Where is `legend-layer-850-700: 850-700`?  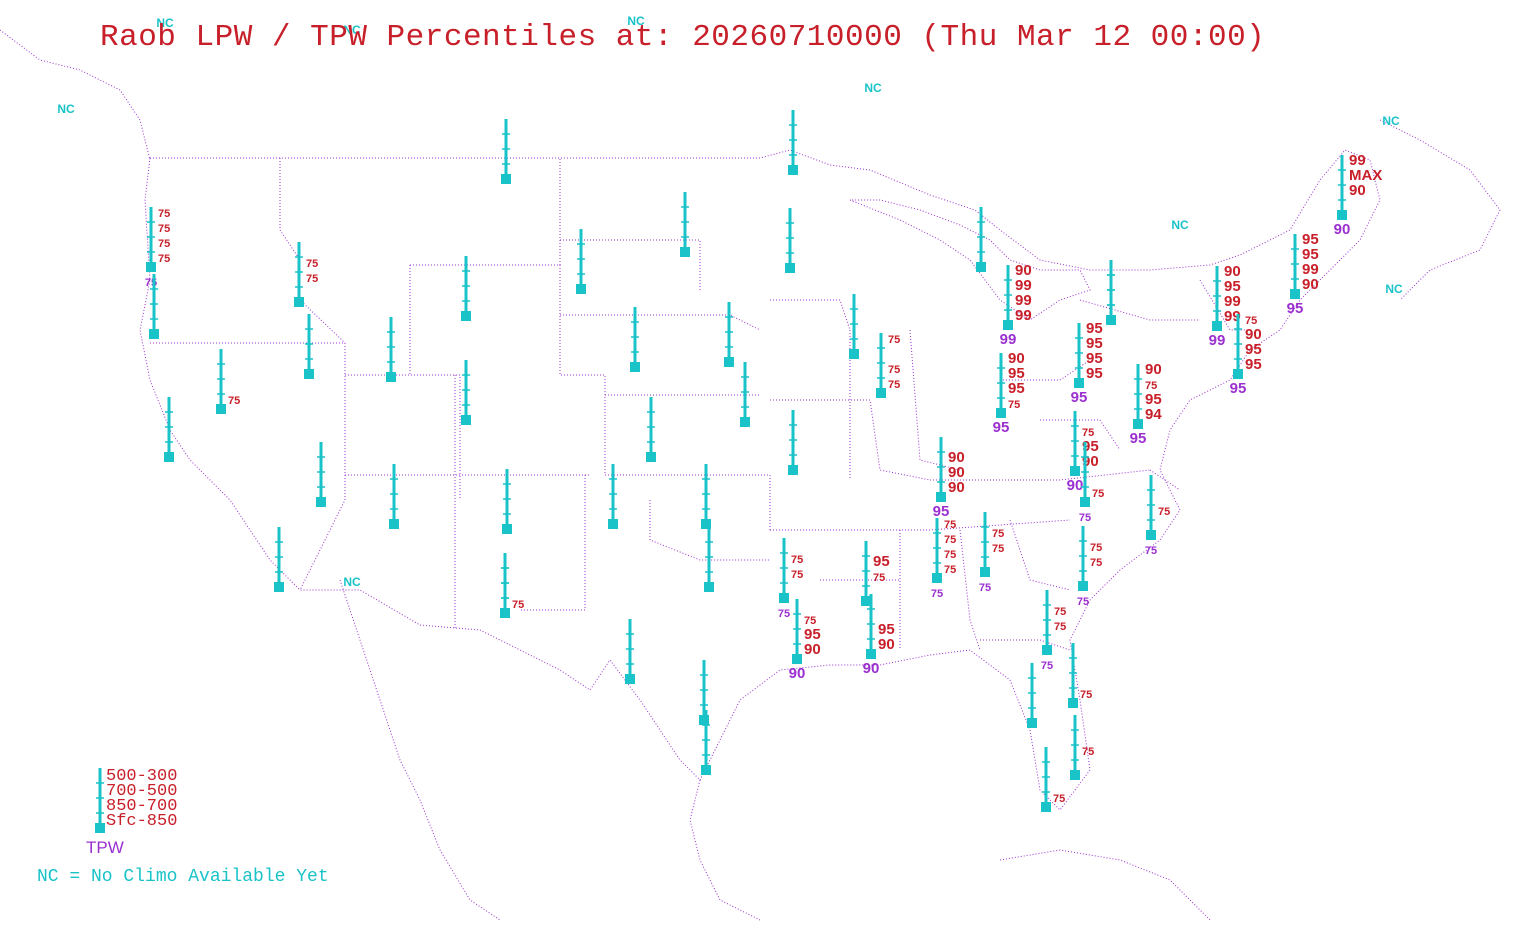
legend-layer-850-700: 850-700 is located at coordinates (142, 806).